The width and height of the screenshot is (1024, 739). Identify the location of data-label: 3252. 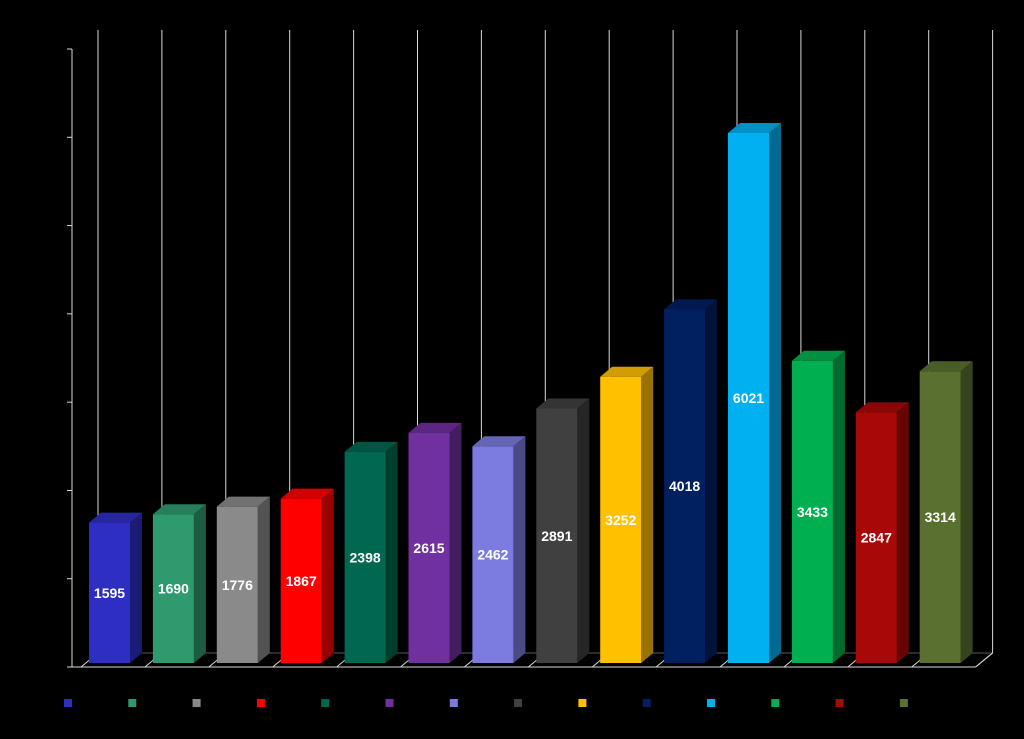
(620, 520).